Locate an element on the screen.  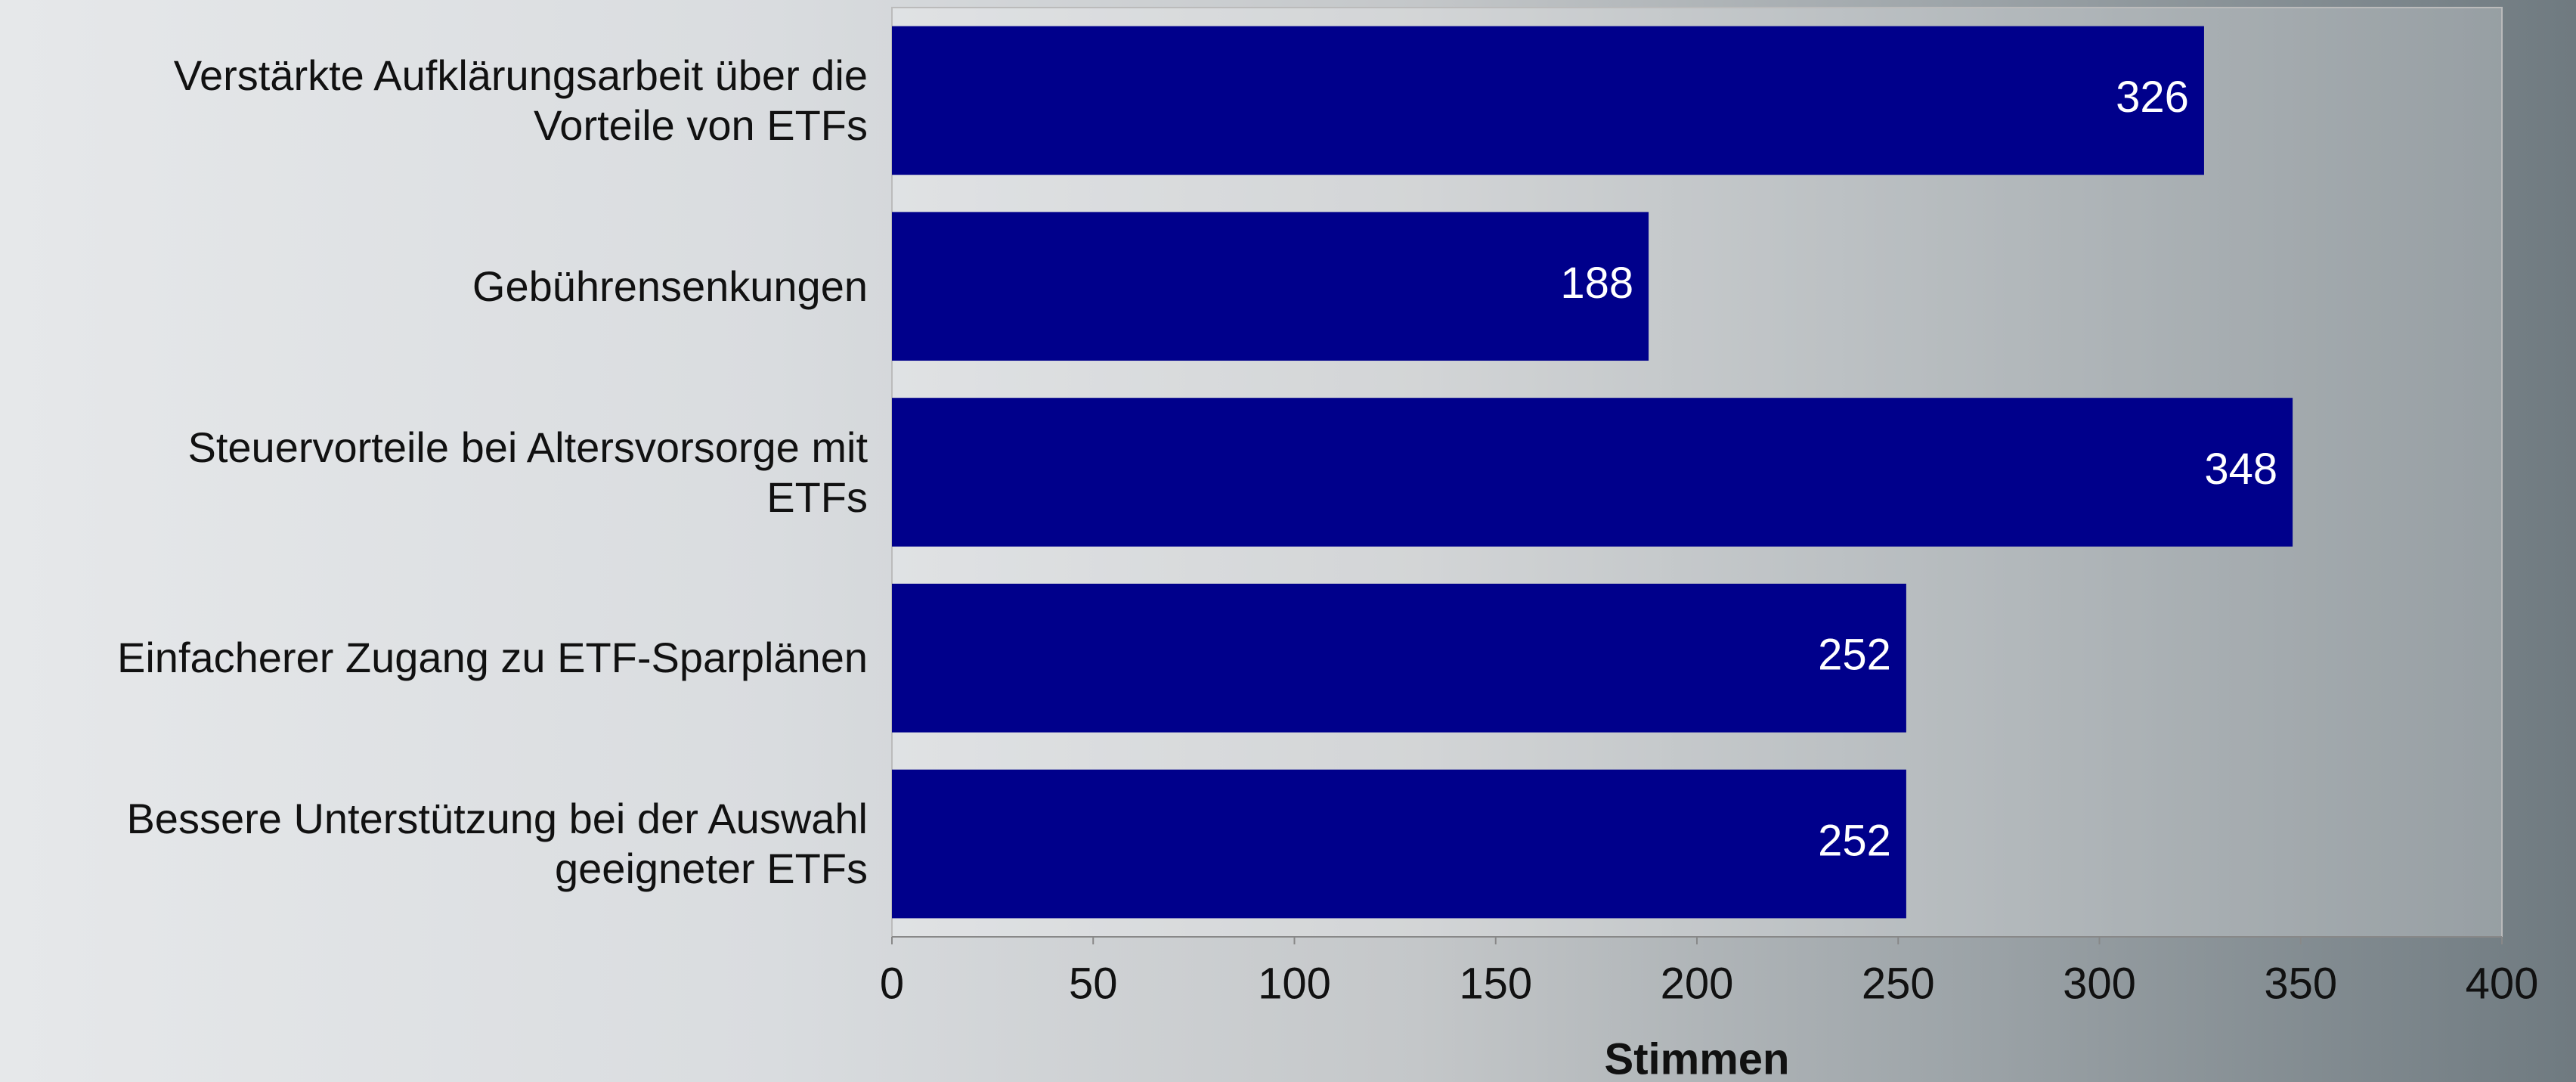
y-tick-label: Einfacherer Zugang zu ETF-Sparplänen is located at coordinates (492, 658).